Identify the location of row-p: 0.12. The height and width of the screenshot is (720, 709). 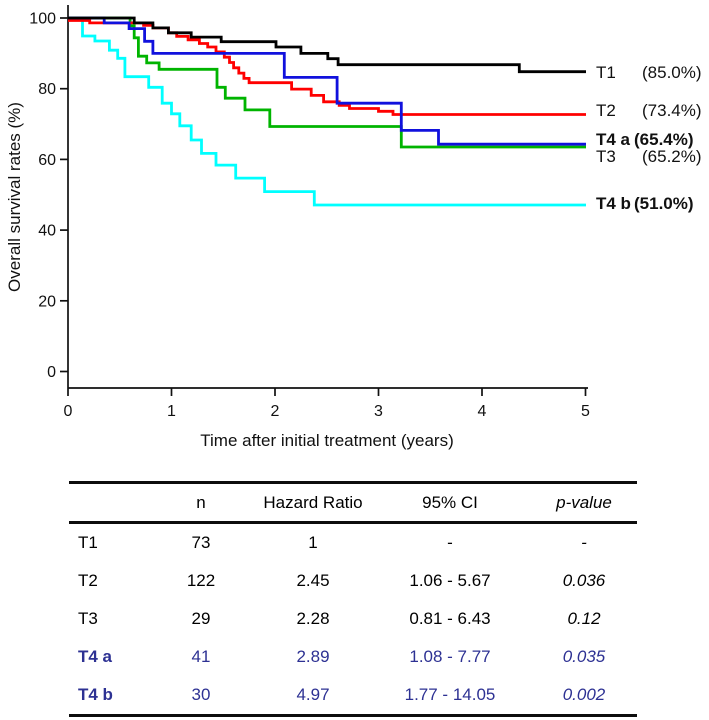
(584, 618).